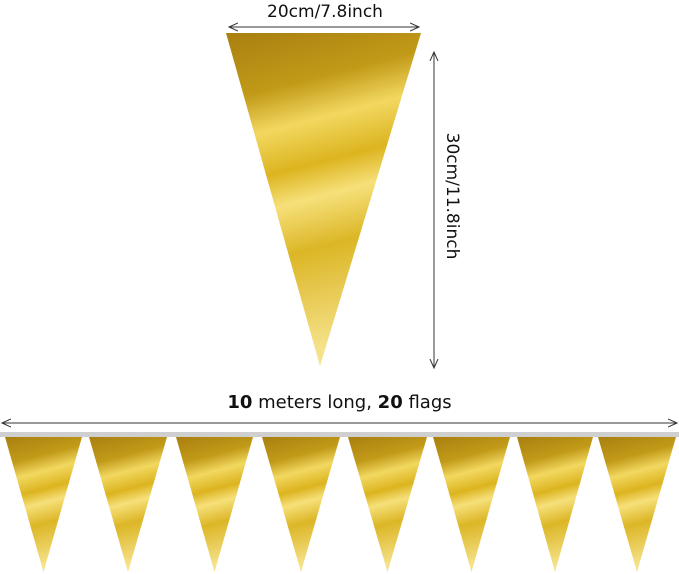  What do you see at coordinates (452, 196) in the screenshot?
I see `height-label: 30cm/11.8inch` at bounding box center [452, 196].